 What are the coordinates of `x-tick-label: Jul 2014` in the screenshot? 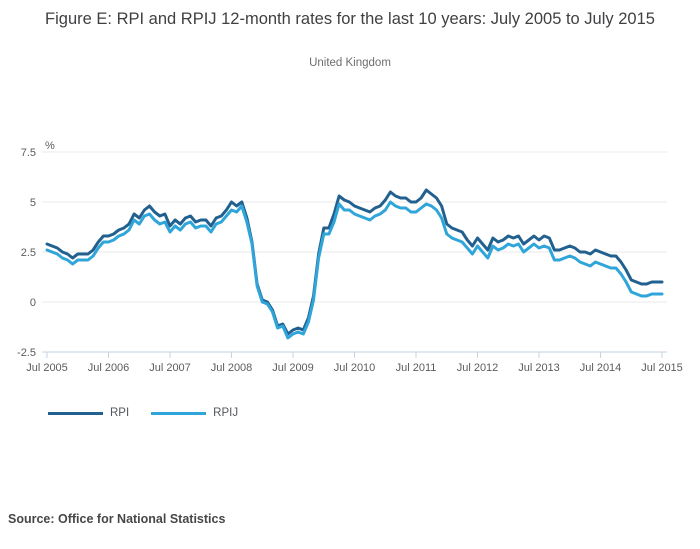 It's located at (601, 368).